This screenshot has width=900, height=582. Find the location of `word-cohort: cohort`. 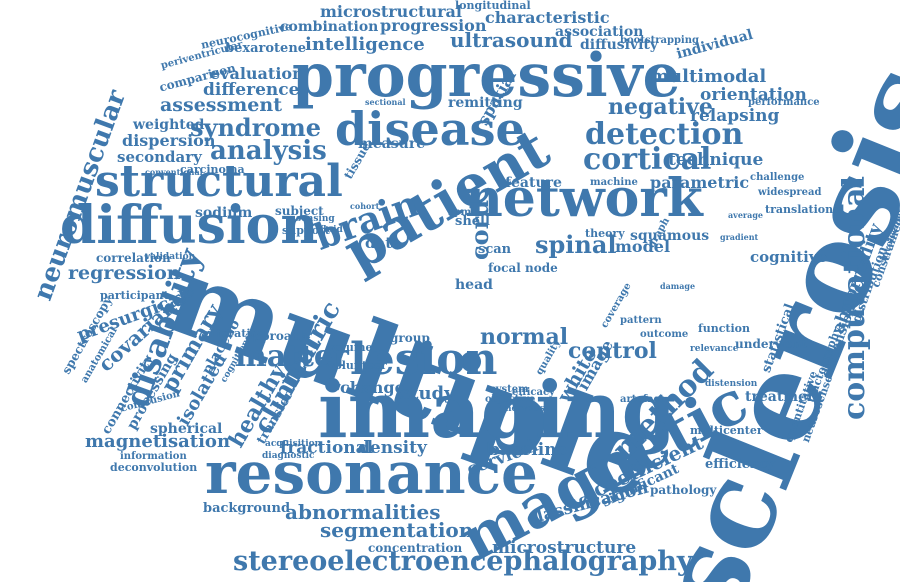

word-cohort: cohort is located at coordinates (365, 206).